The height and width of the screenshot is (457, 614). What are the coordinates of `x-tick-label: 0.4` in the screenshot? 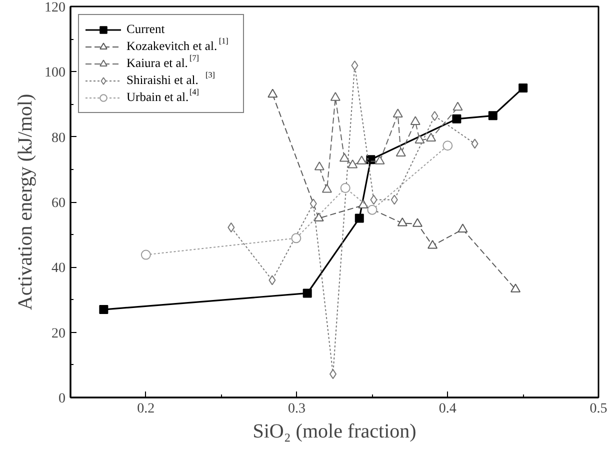 It's located at (447, 409).